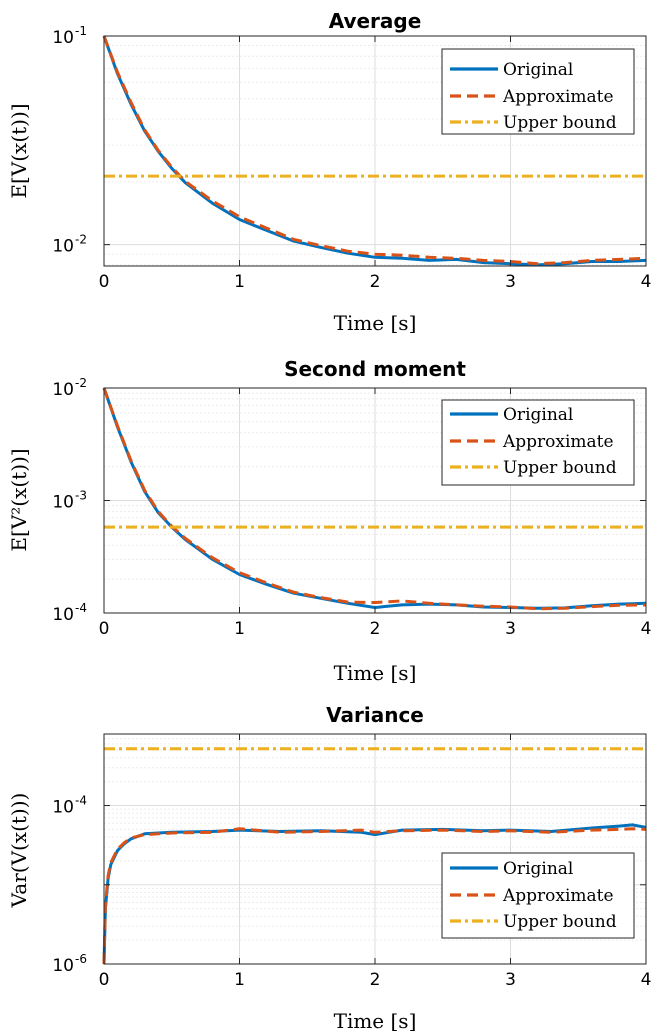 The image size is (652, 1034). What do you see at coordinates (19, 499) in the screenshot?
I see `y-axis-label: E[V²(x(t))]` at bounding box center [19, 499].